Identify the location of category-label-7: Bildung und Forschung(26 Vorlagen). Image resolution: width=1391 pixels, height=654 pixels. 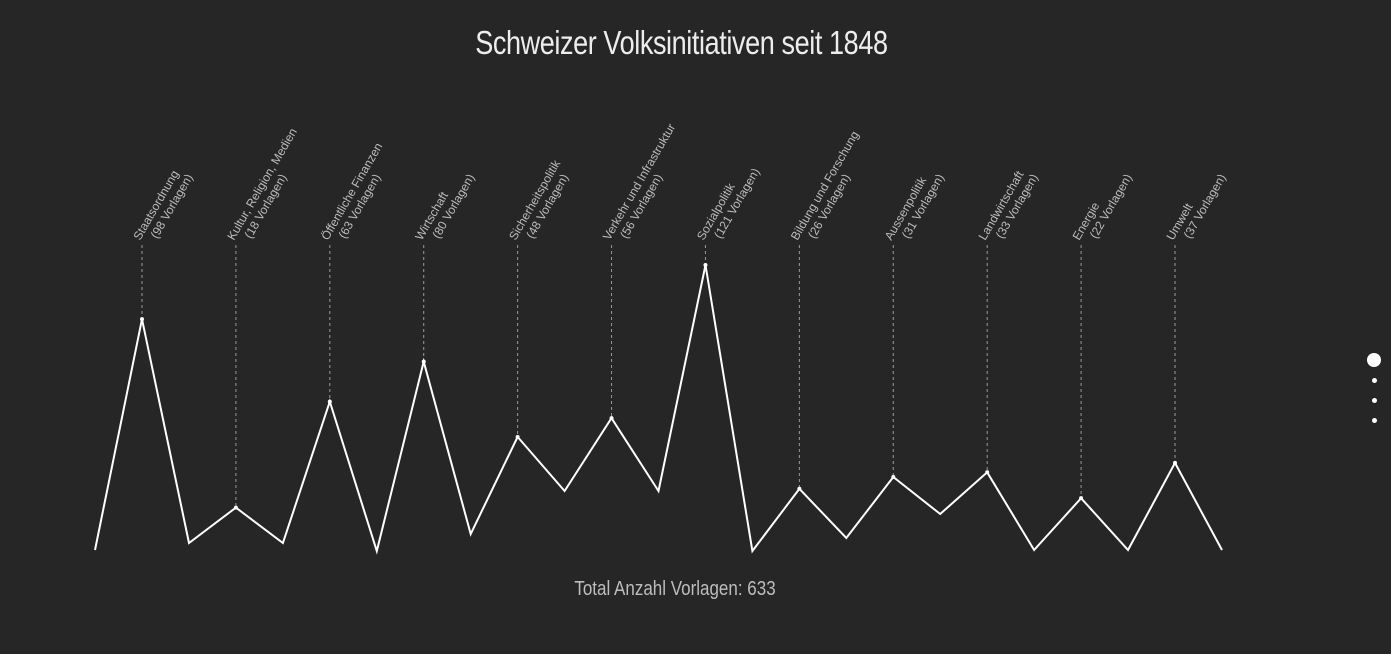
(825, 186).